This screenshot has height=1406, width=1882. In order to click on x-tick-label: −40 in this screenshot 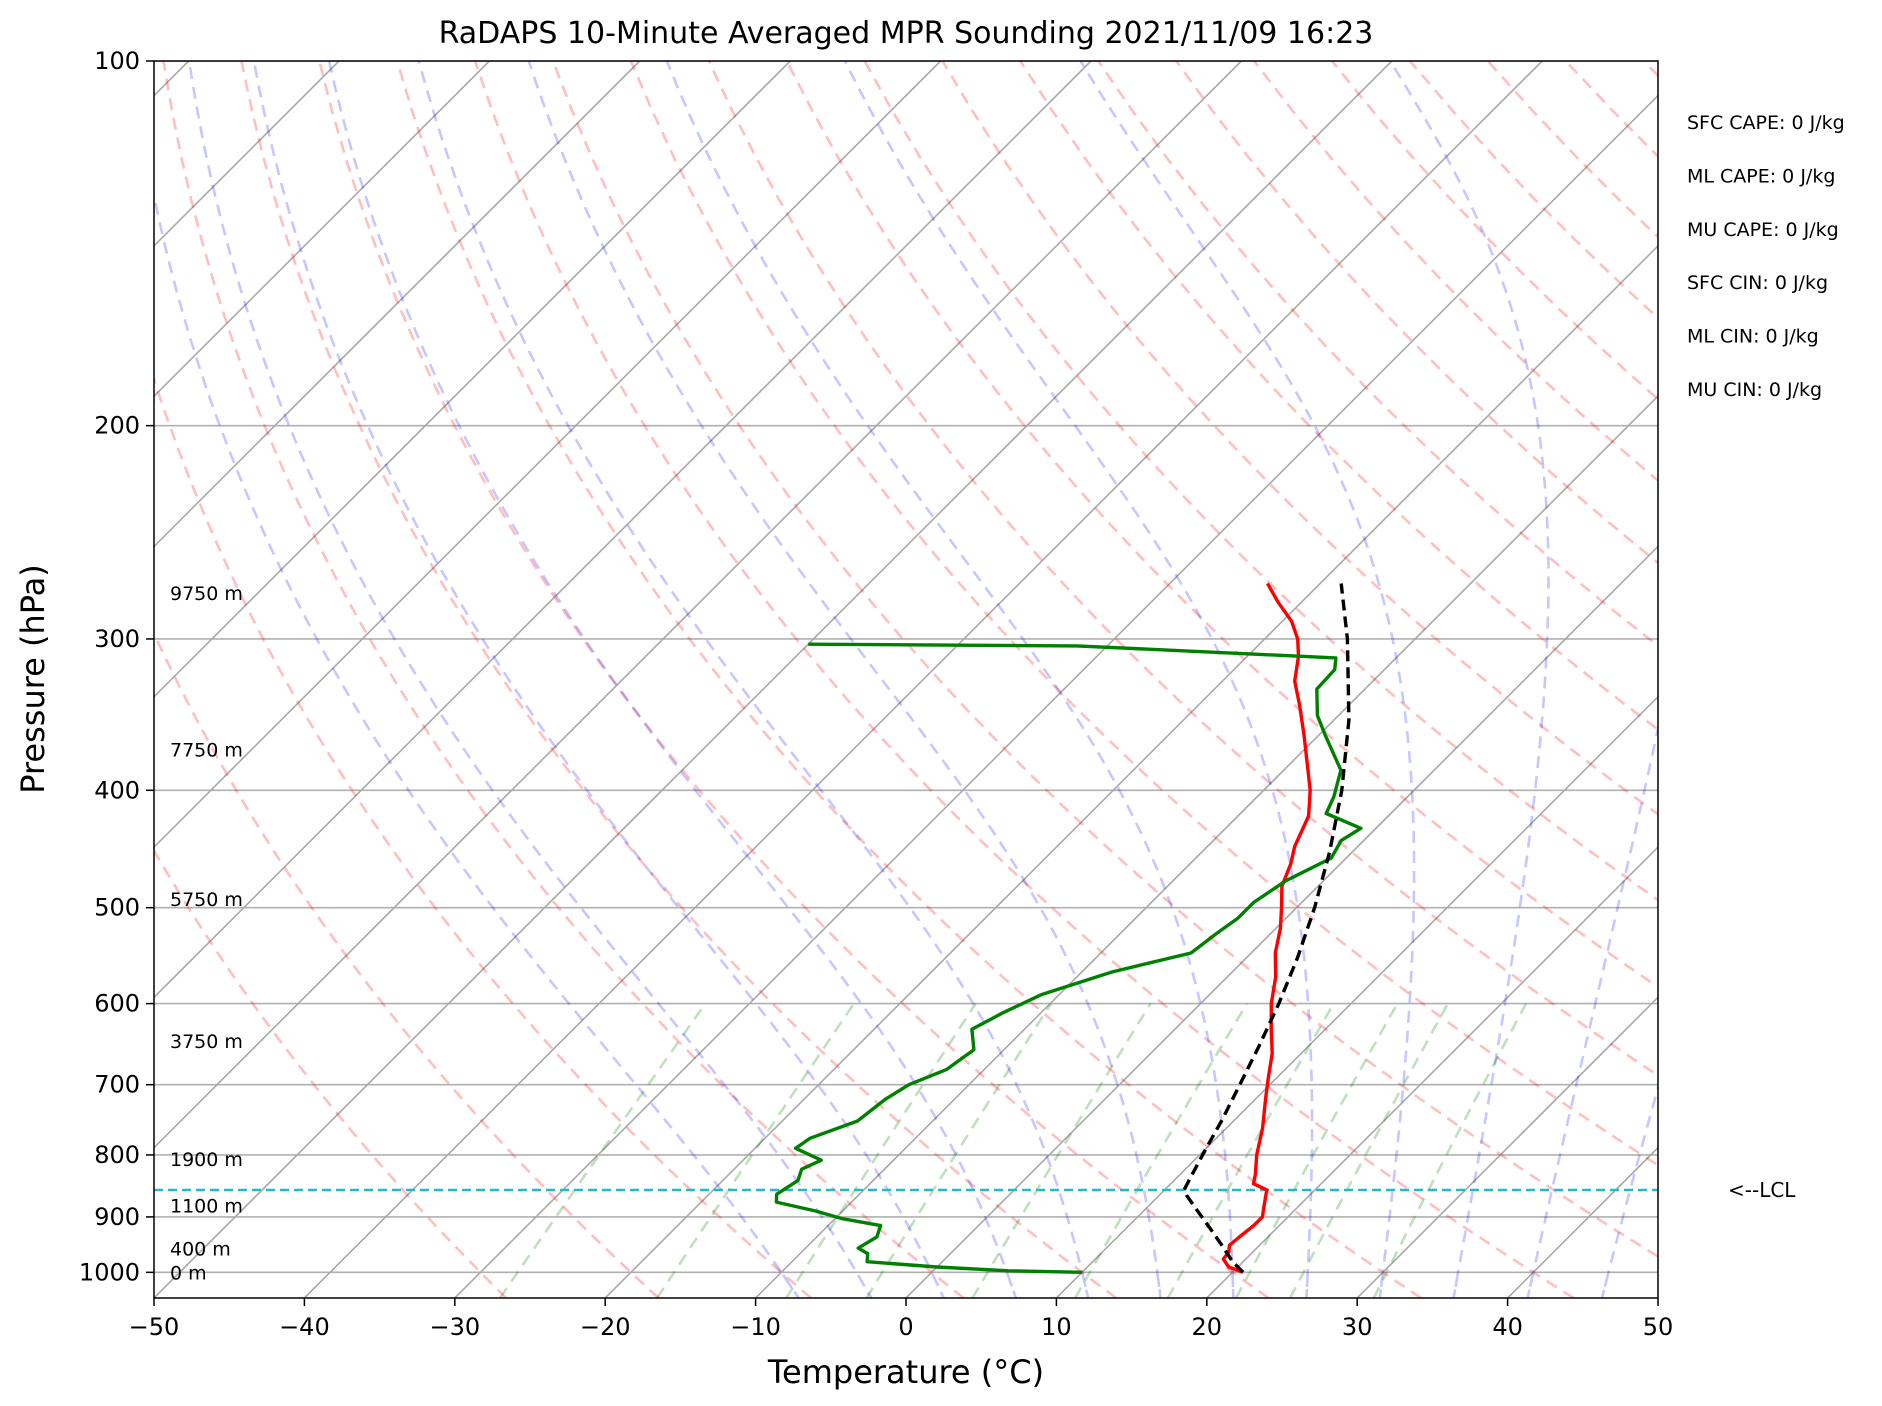, I will do `click(304, 1327)`.